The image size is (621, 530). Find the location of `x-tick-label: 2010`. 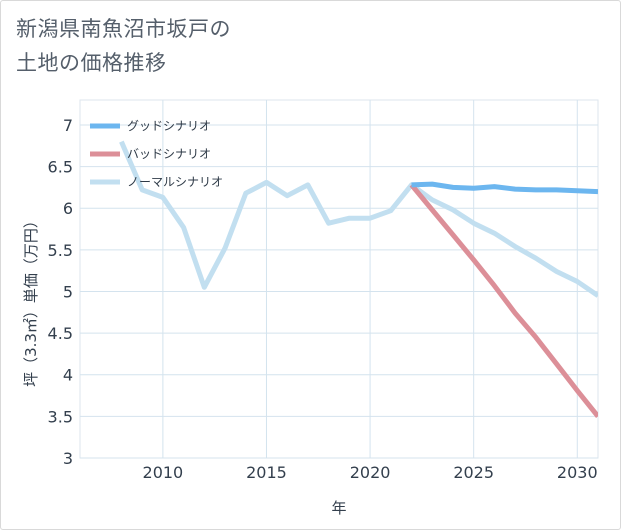

x-tick-label: 2010 is located at coordinates (163, 472).